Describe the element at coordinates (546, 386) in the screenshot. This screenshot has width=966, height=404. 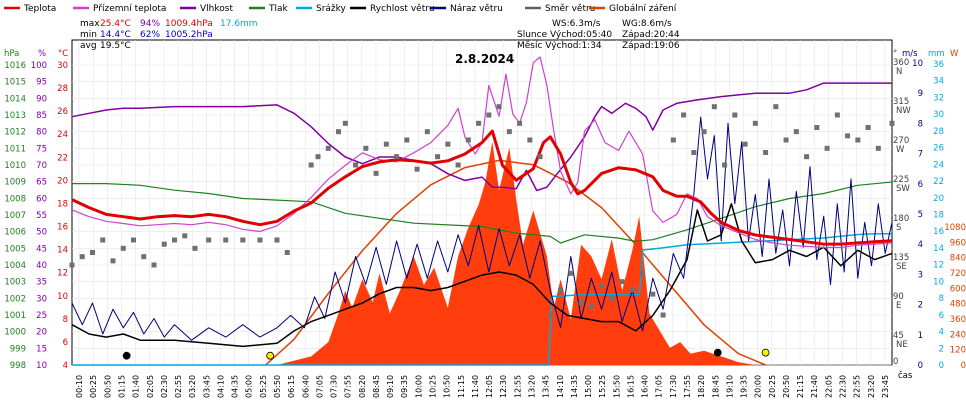
I see `tick-time: 13:45` at that location.